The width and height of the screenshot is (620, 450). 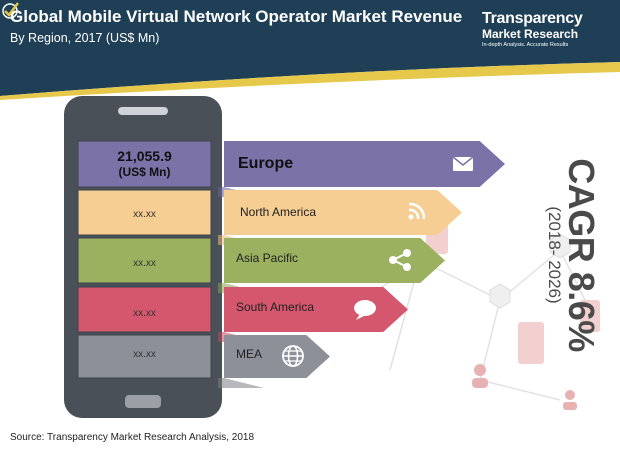 What do you see at coordinates (144, 263) in the screenshot?
I see `asia-pacific-value: xx.xx` at bounding box center [144, 263].